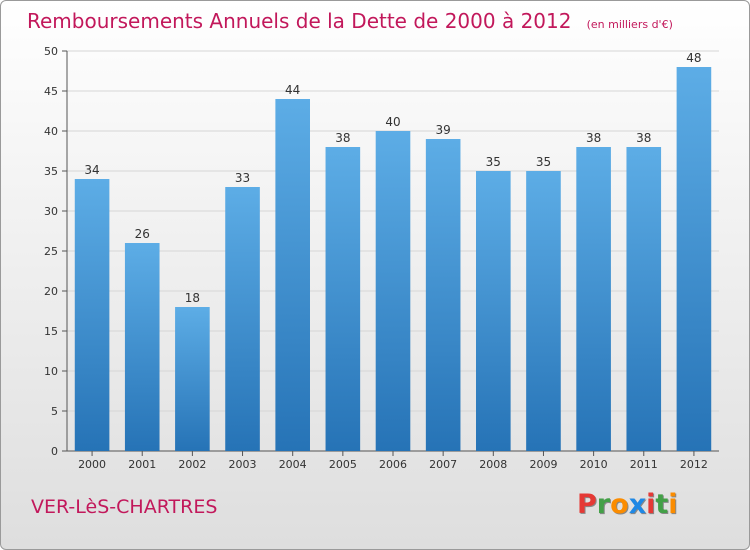  What do you see at coordinates (54, 451) in the screenshot?
I see `y-tick-label: 0` at bounding box center [54, 451].